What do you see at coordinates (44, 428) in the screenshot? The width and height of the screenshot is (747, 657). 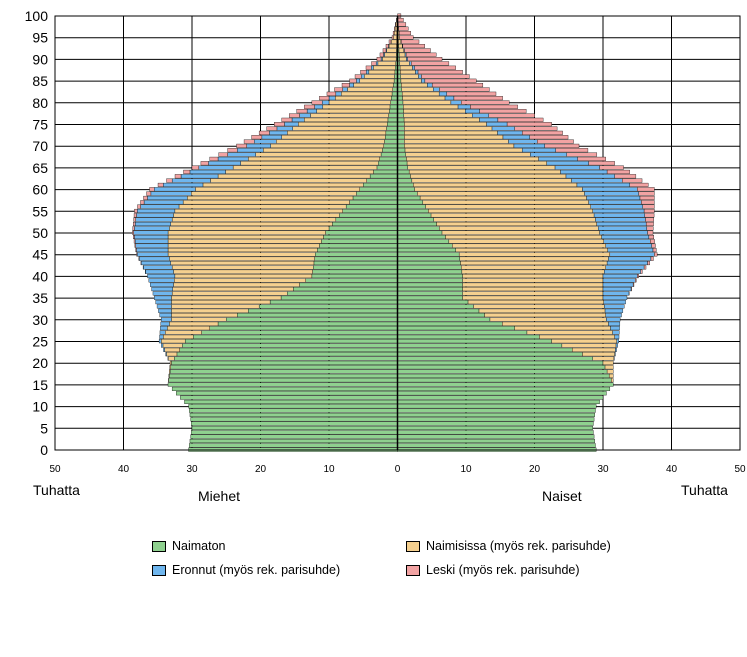 I see `y-tick-label: 5` at bounding box center [44, 428].